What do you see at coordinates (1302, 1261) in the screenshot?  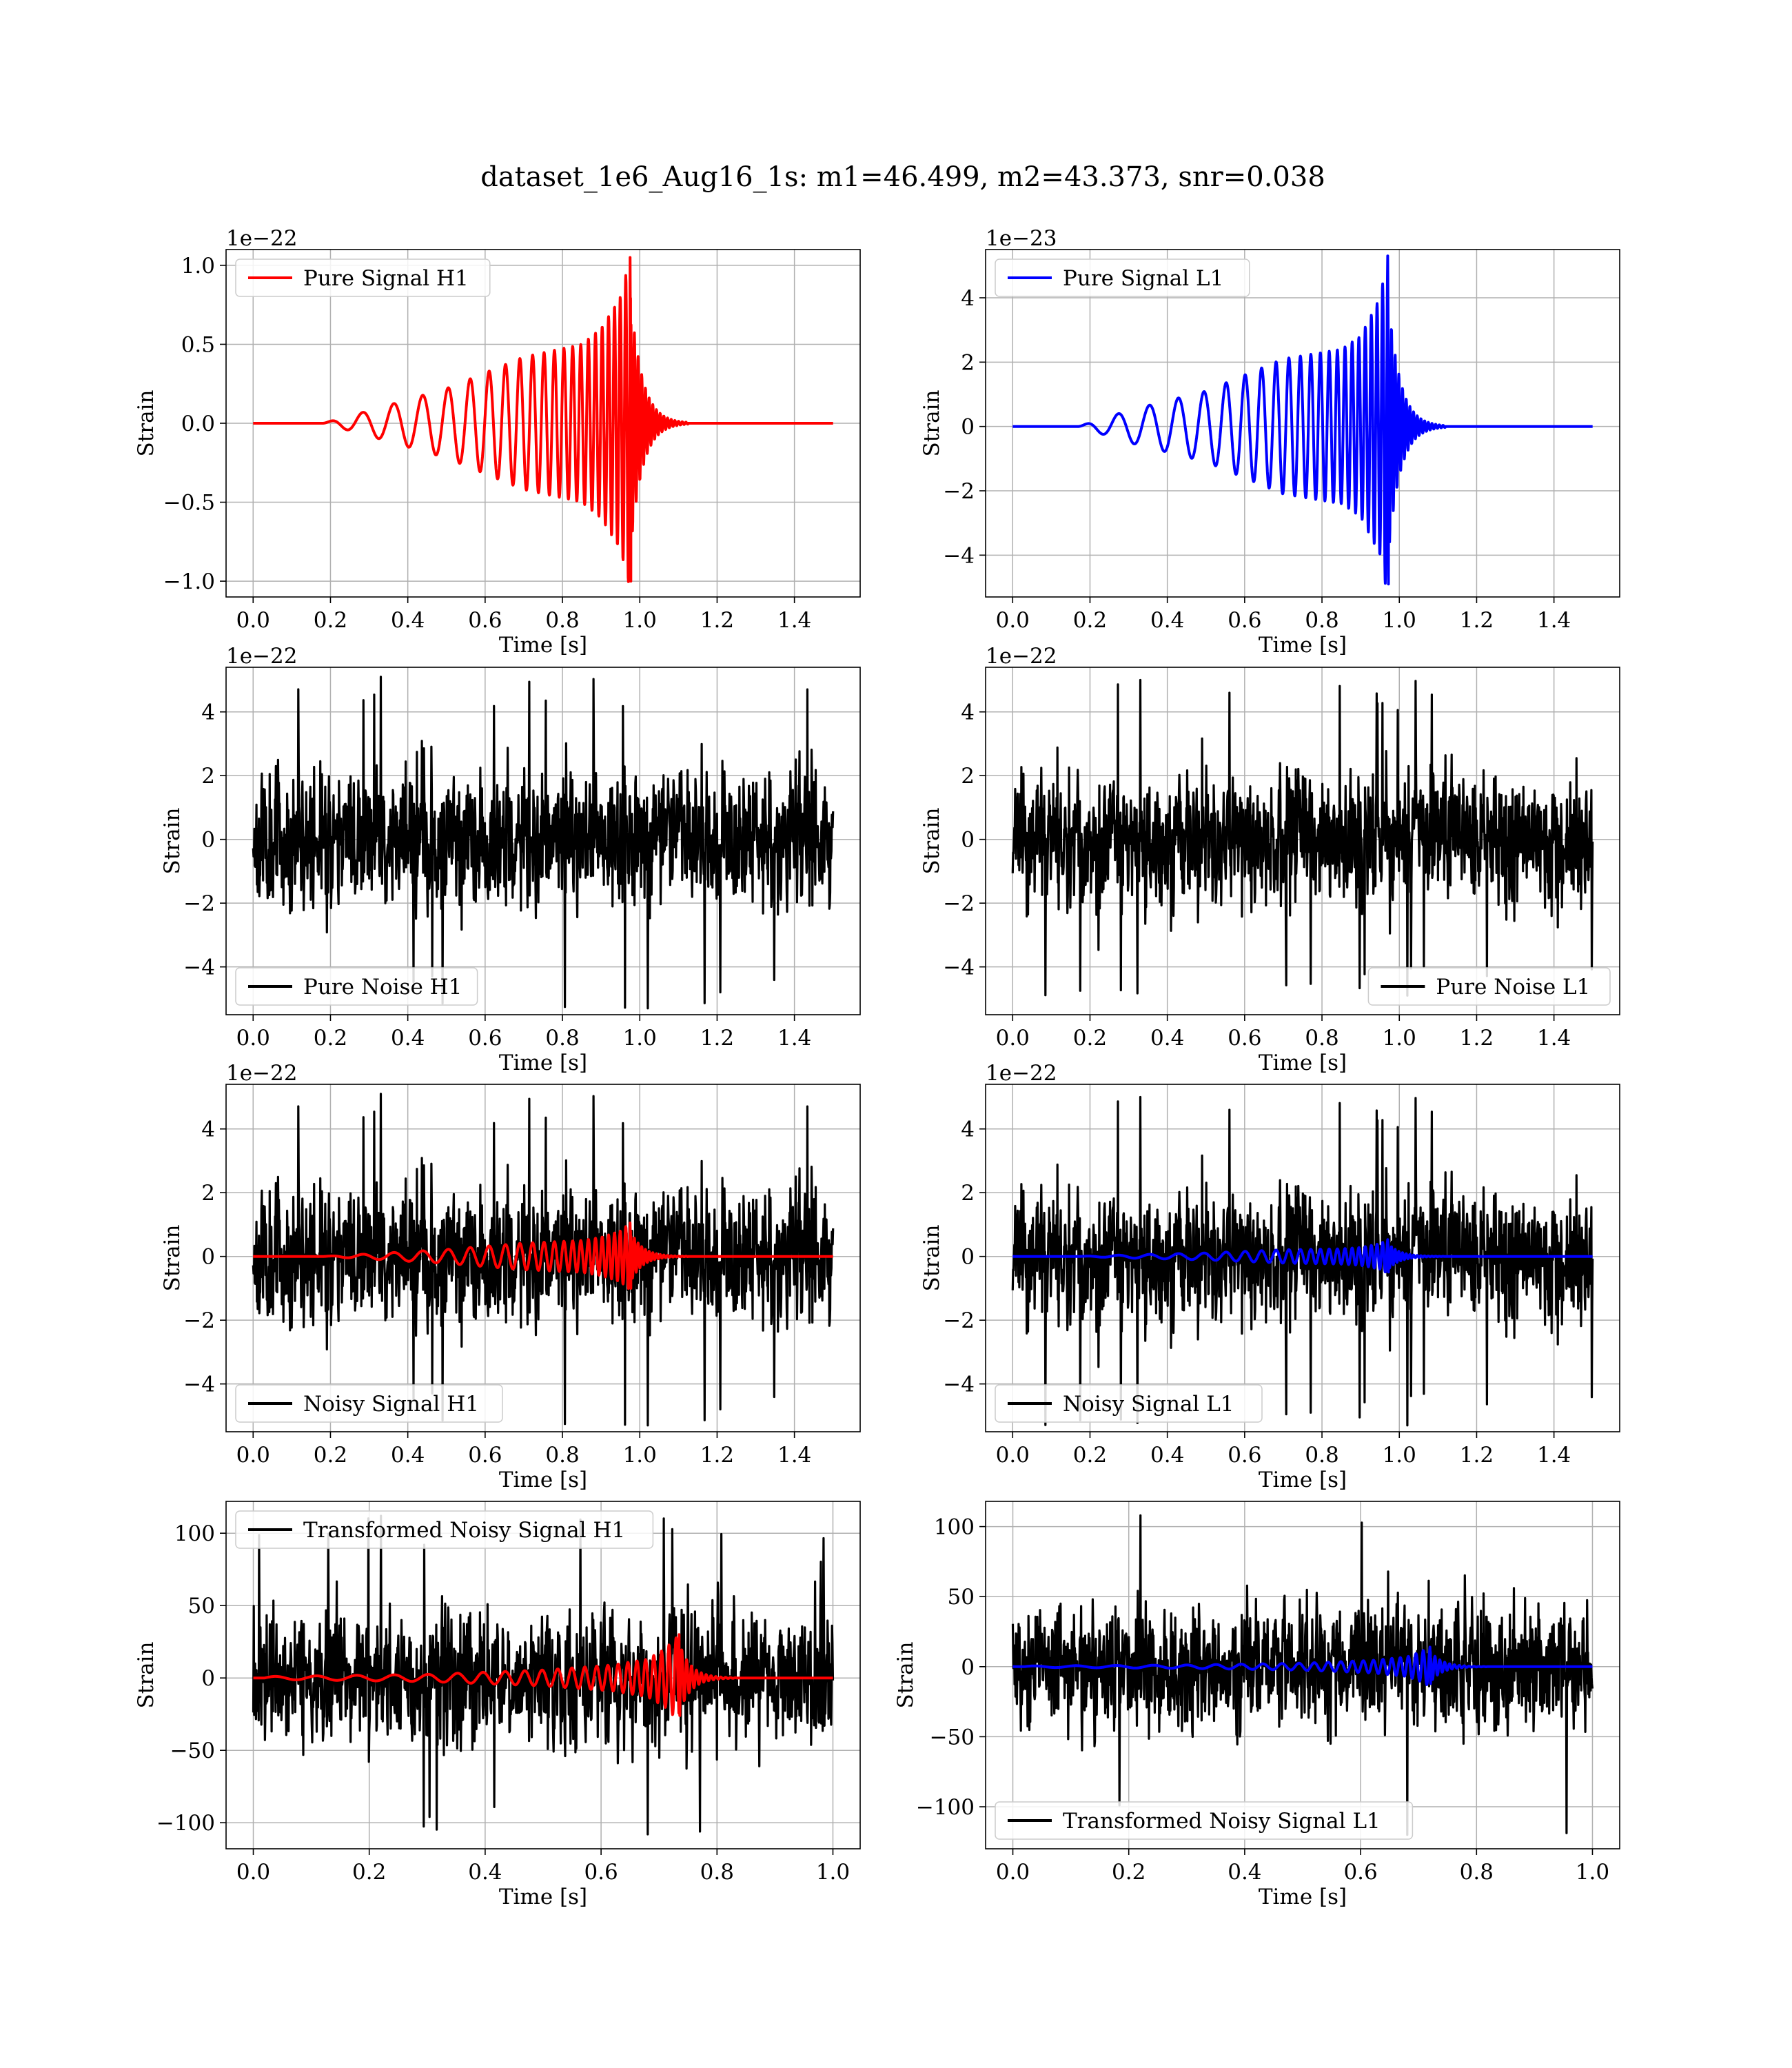 I see `series-line-noisy-signal-l1` at bounding box center [1302, 1261].